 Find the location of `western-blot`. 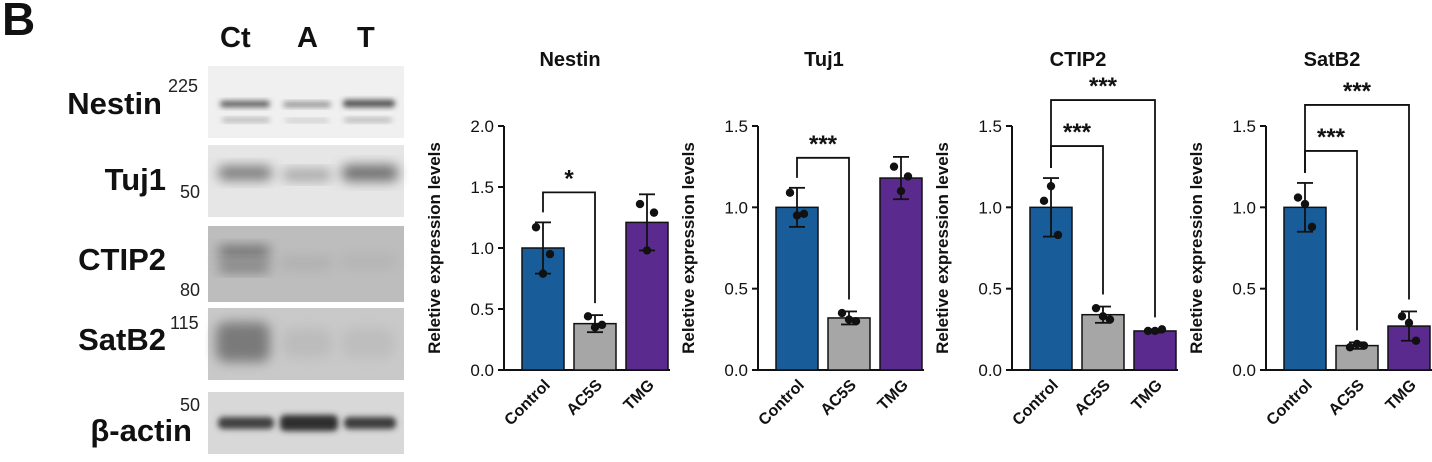

western-blot is located at coordinates (306, 260).